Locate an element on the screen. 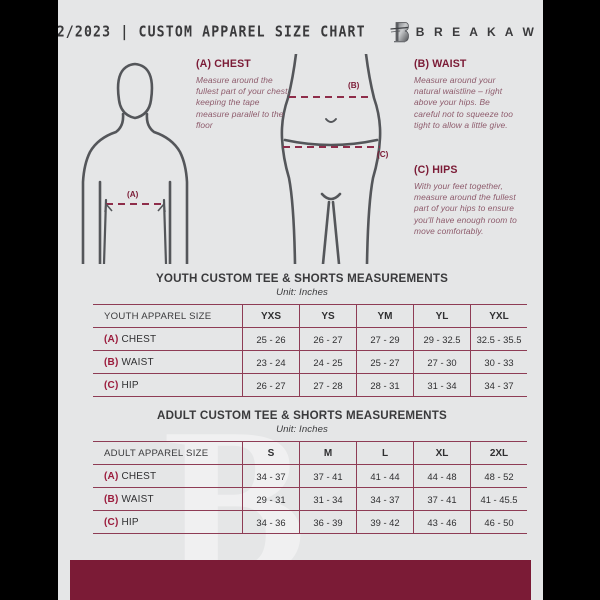 The image size is (600, 600). youth-size-header: YOUTH APPAREL SIZE is located at coordinates (168, 316).